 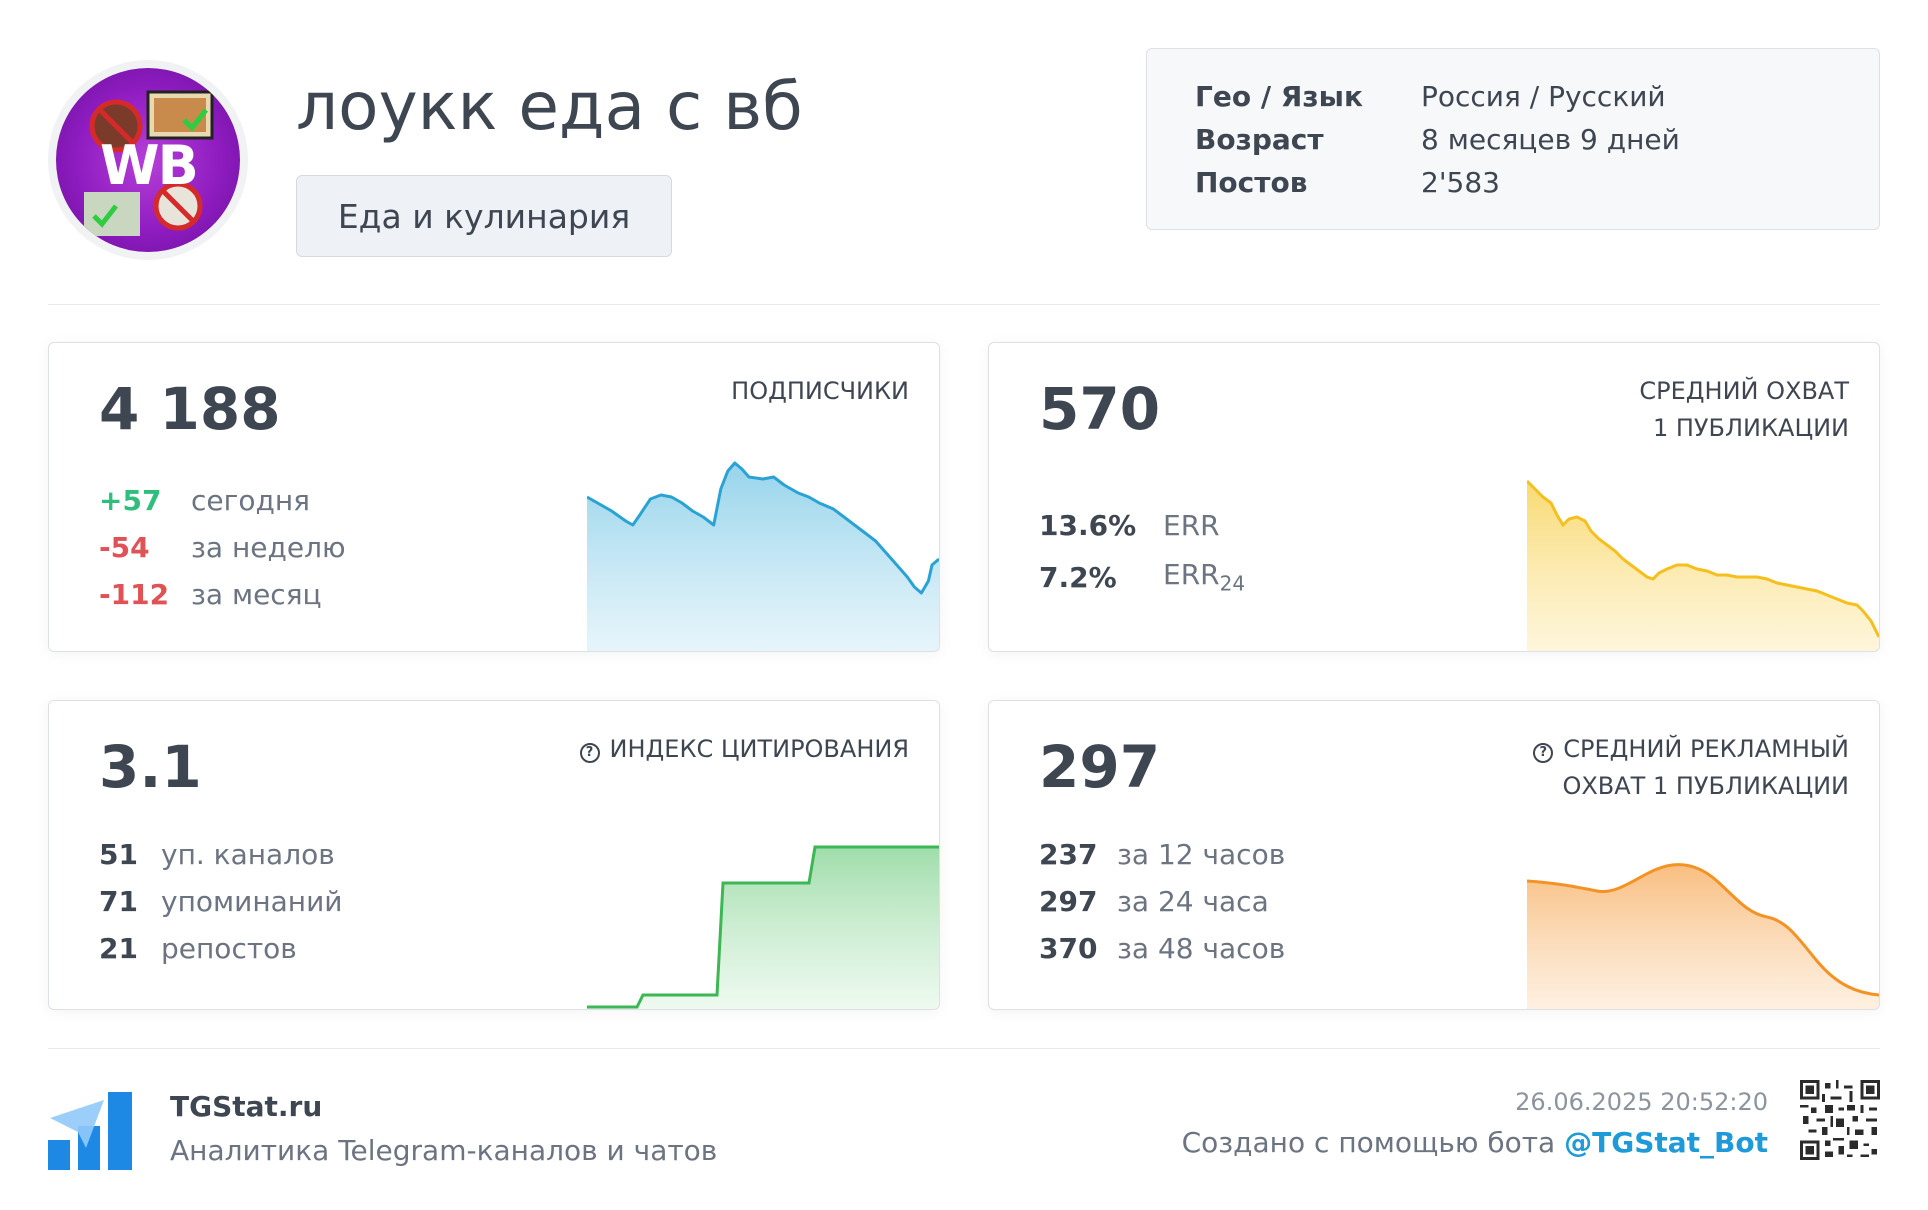 I want to click on stat-reposts: 21 репостов, so click(x=221, y=948).